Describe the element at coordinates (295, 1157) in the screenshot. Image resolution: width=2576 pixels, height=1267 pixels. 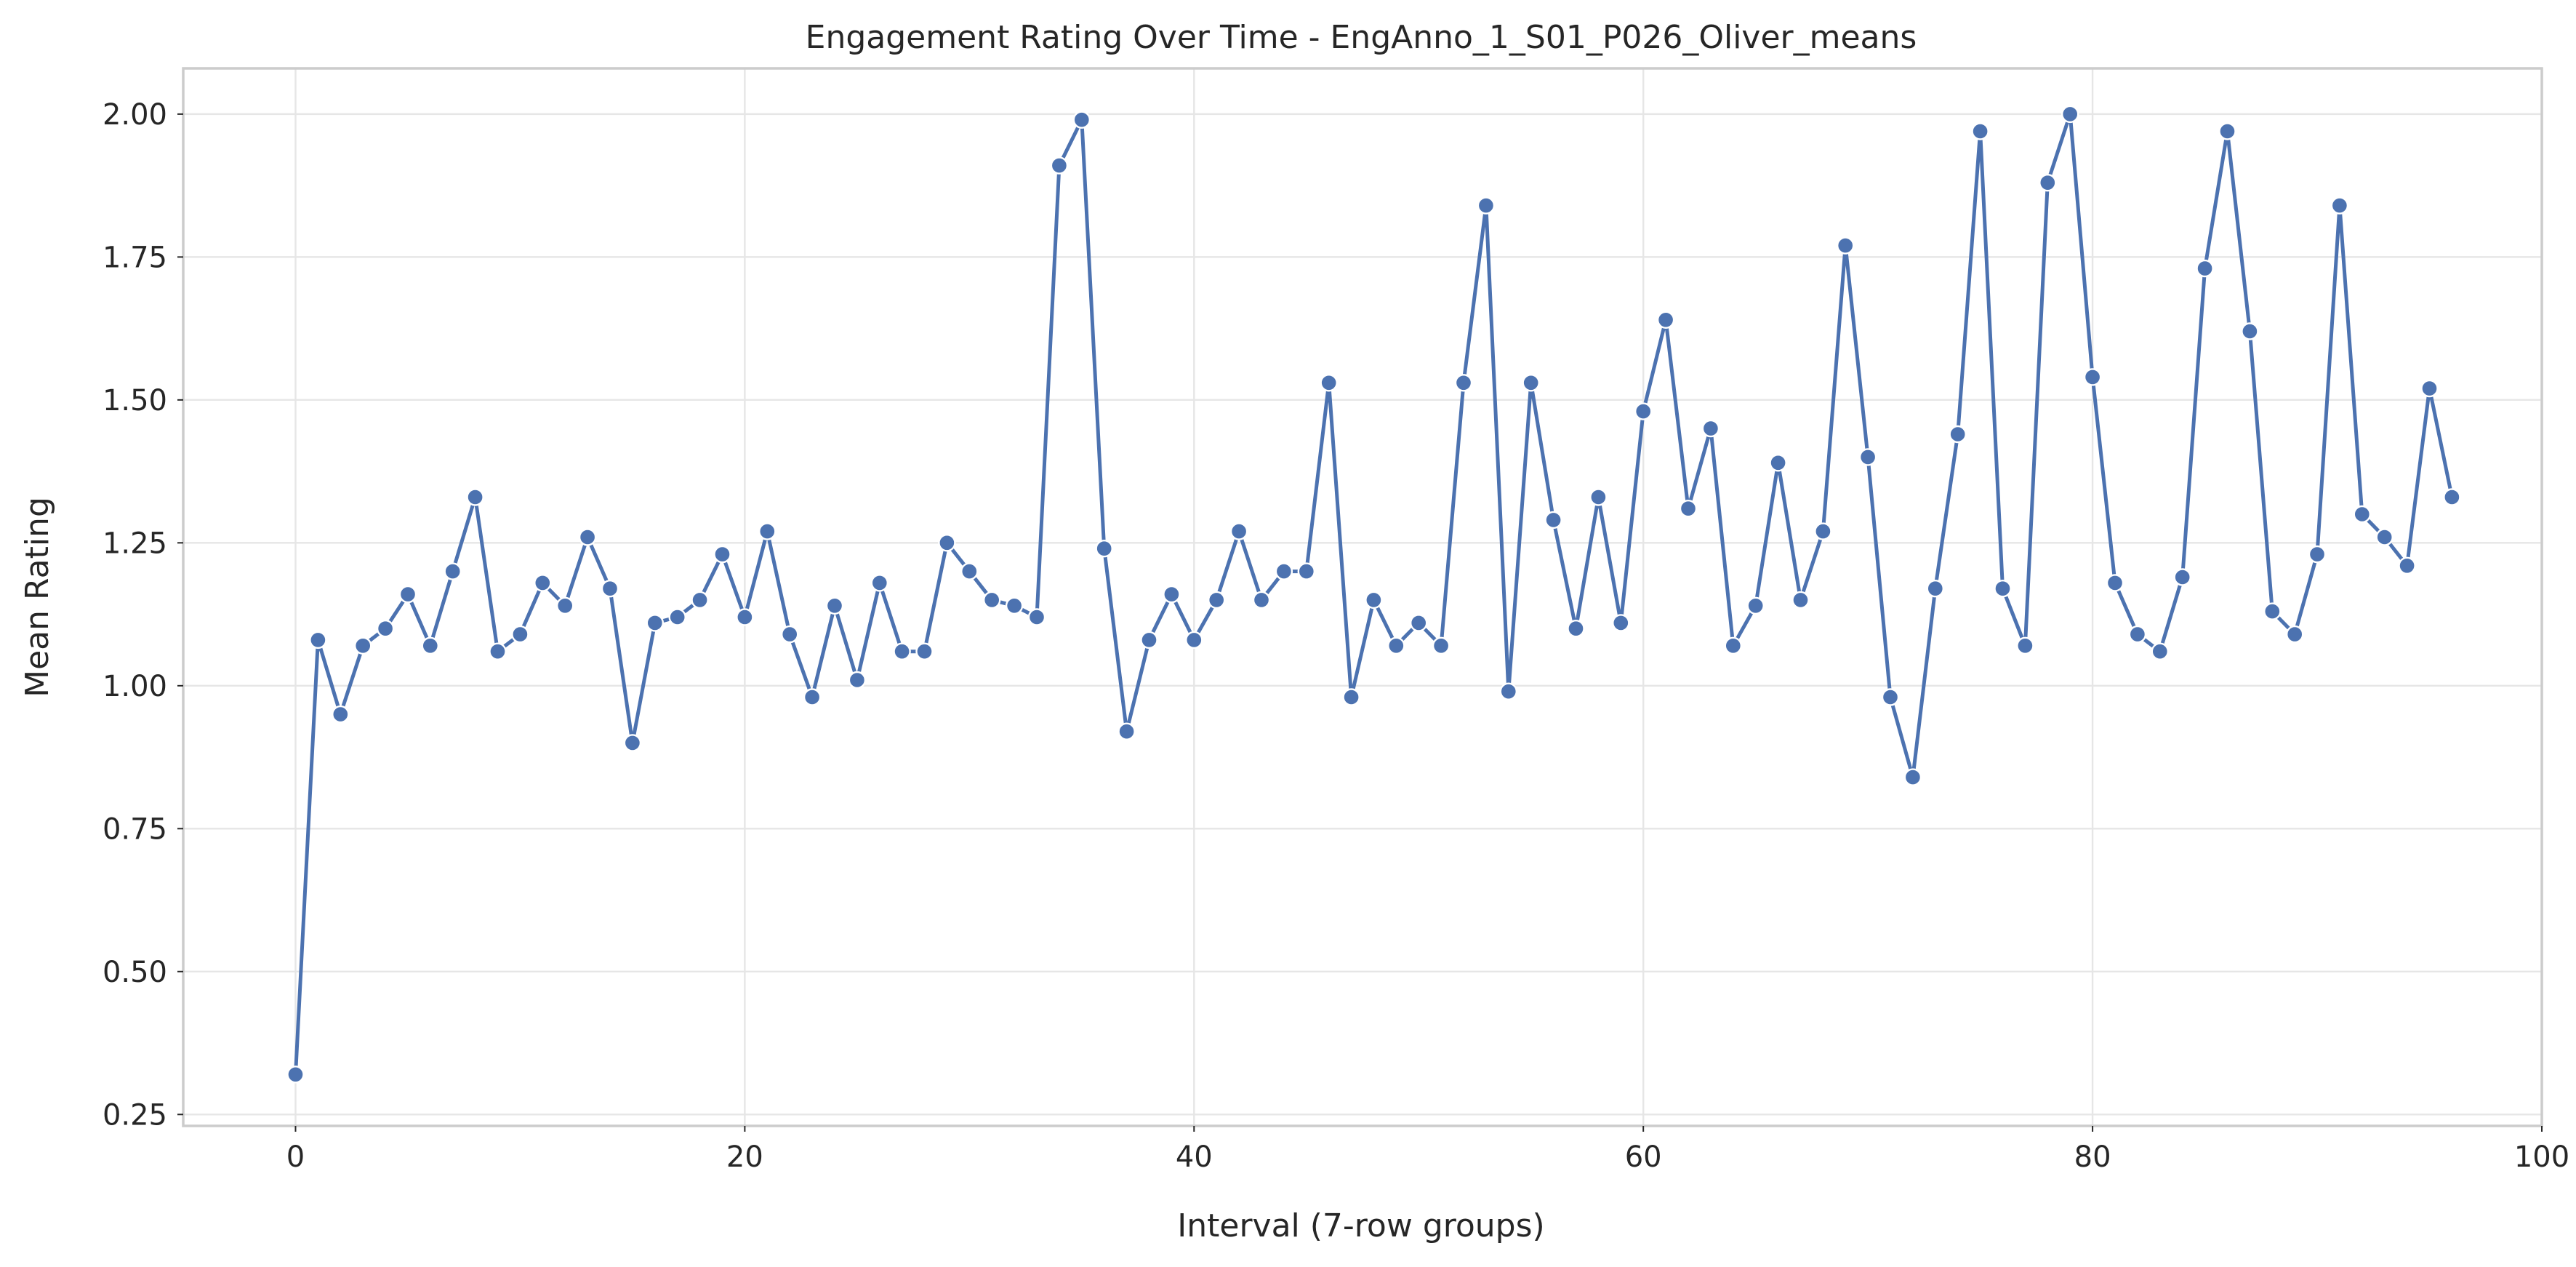
I see `x-tick-label: 0` at that location.